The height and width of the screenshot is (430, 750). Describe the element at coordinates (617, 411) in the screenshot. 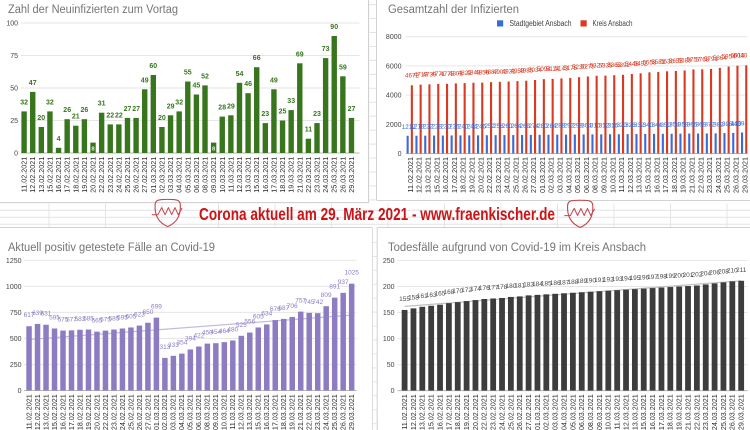

I see `svg-text: 11.03.2021` at that location.